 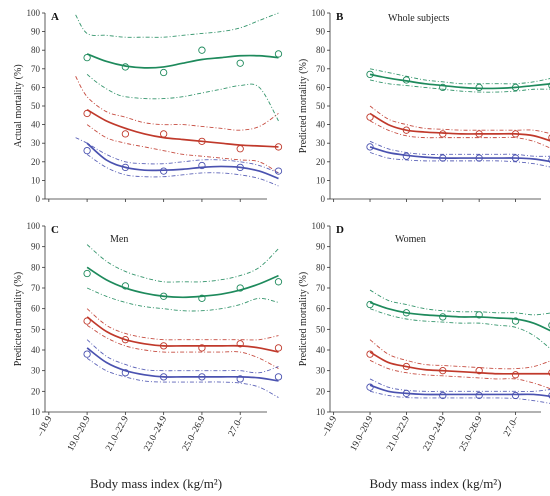 What do you see at coordinates (471, 433) in the screenshot?
I see `x-tick-label: 25.0–26.9` at bounding box center [471, 433].